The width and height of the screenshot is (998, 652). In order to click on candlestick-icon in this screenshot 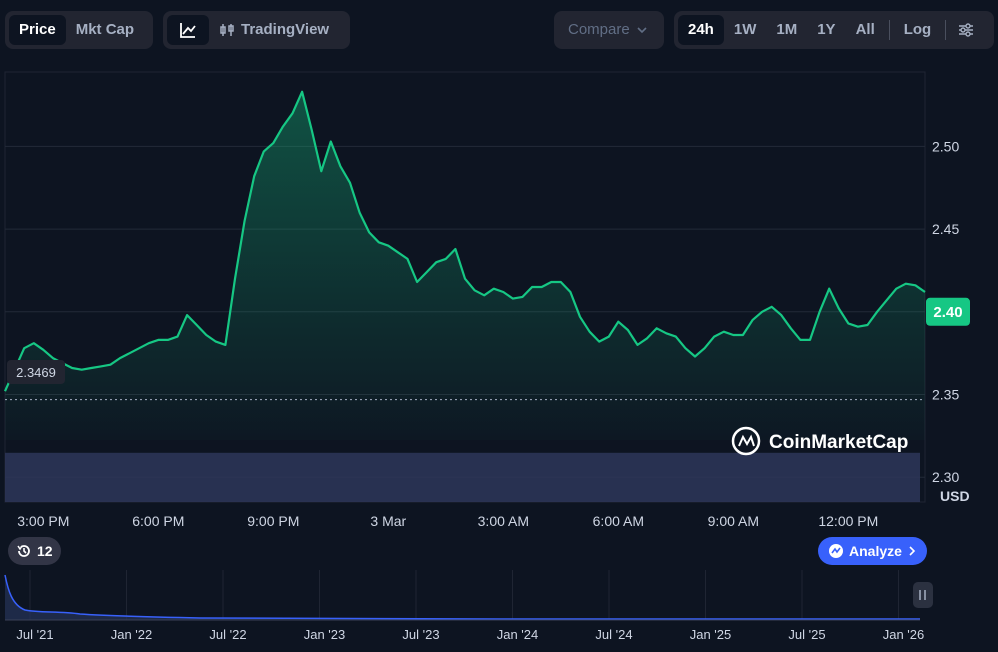, I will do `click(227, 30)`.